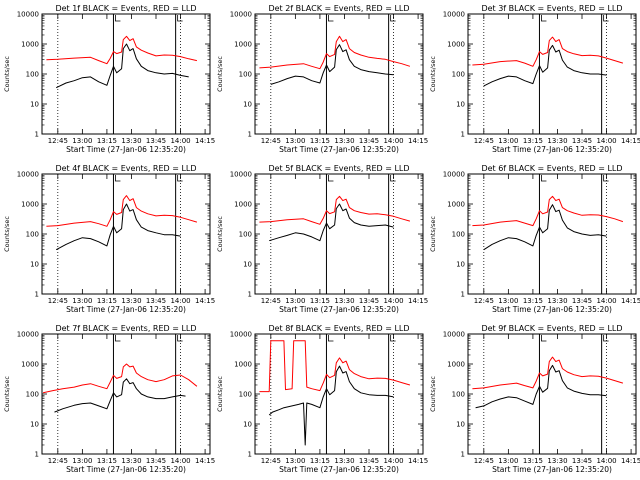 The image size is (640, 480). I want to click on chart-title: Det 7f BLACK = Events, RED = LLD, so click(125, 328).